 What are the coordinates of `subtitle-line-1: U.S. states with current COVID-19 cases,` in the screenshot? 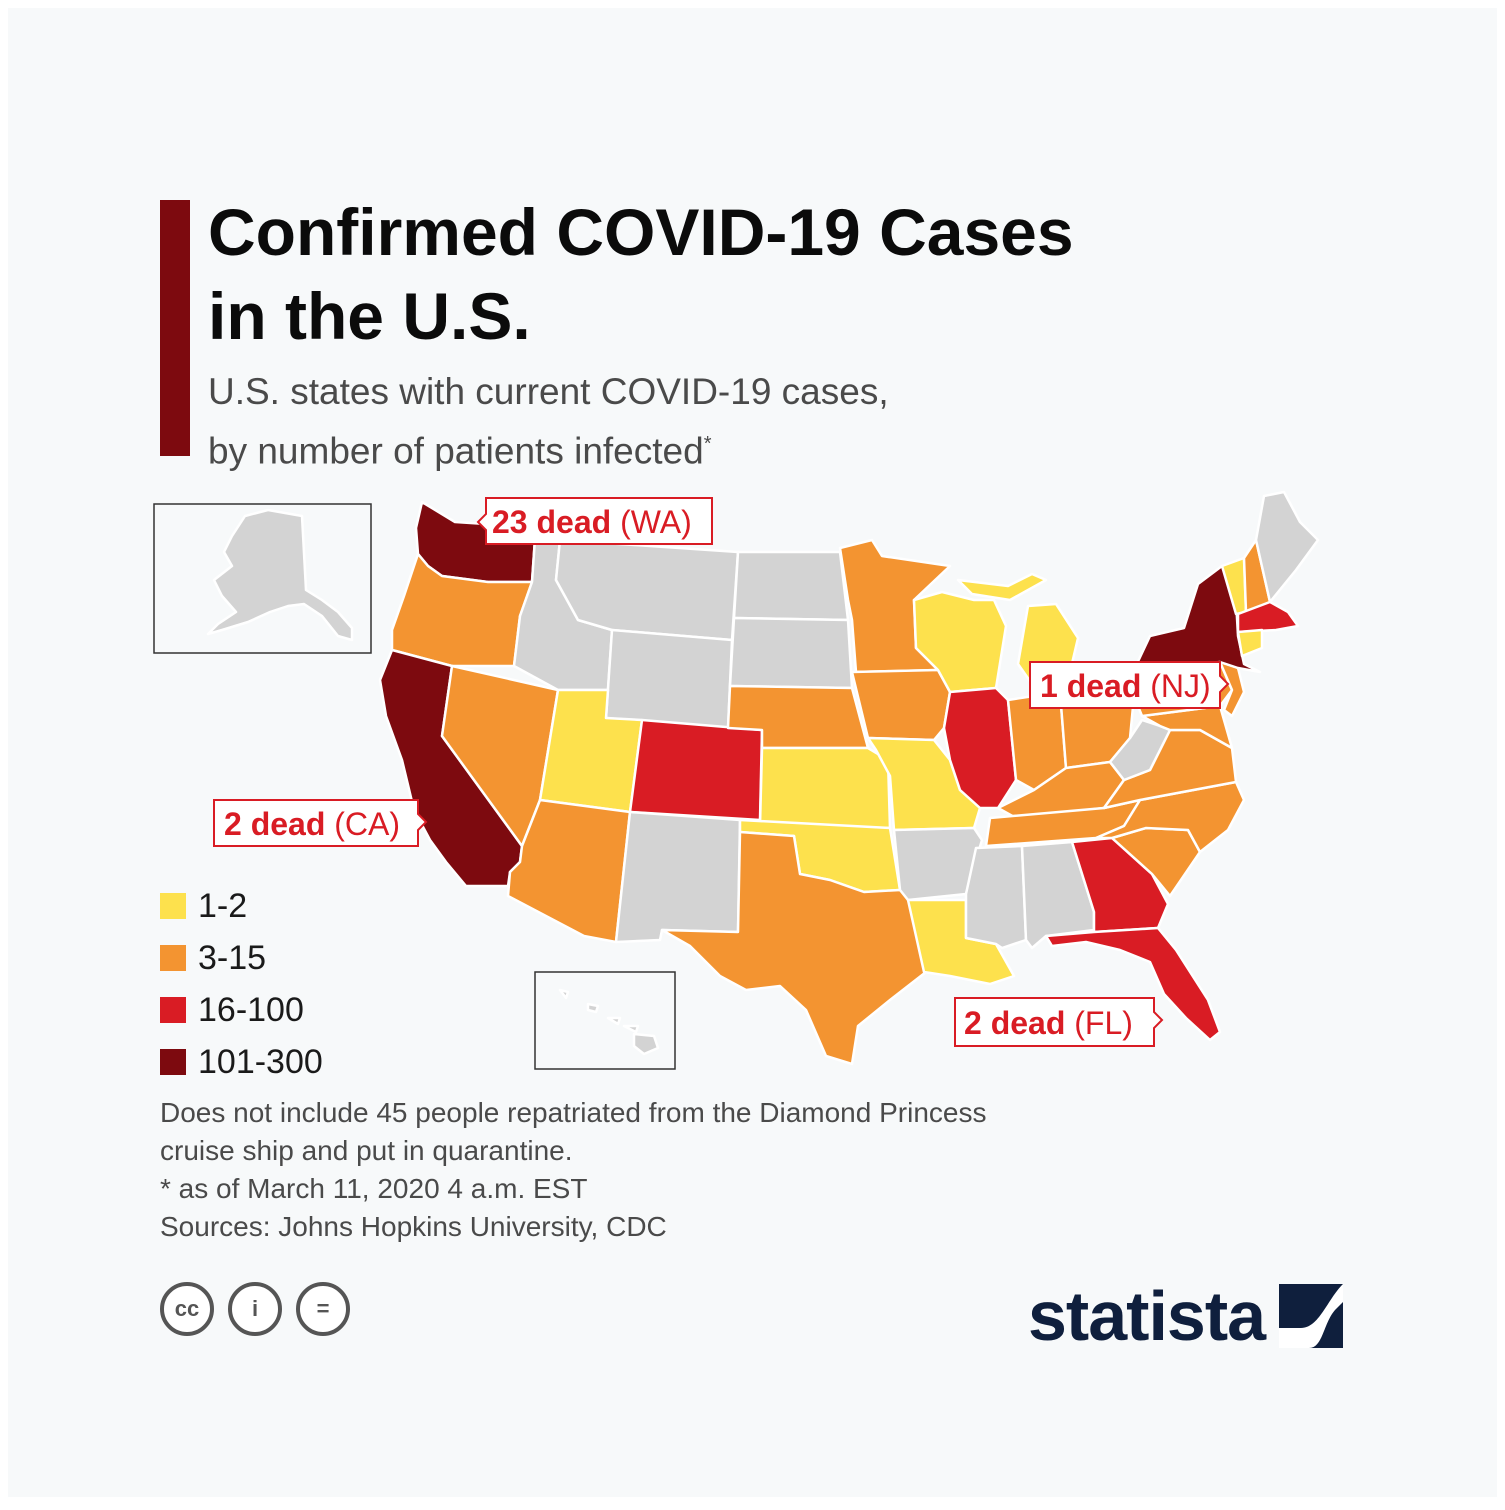 It's located at (548, 391).